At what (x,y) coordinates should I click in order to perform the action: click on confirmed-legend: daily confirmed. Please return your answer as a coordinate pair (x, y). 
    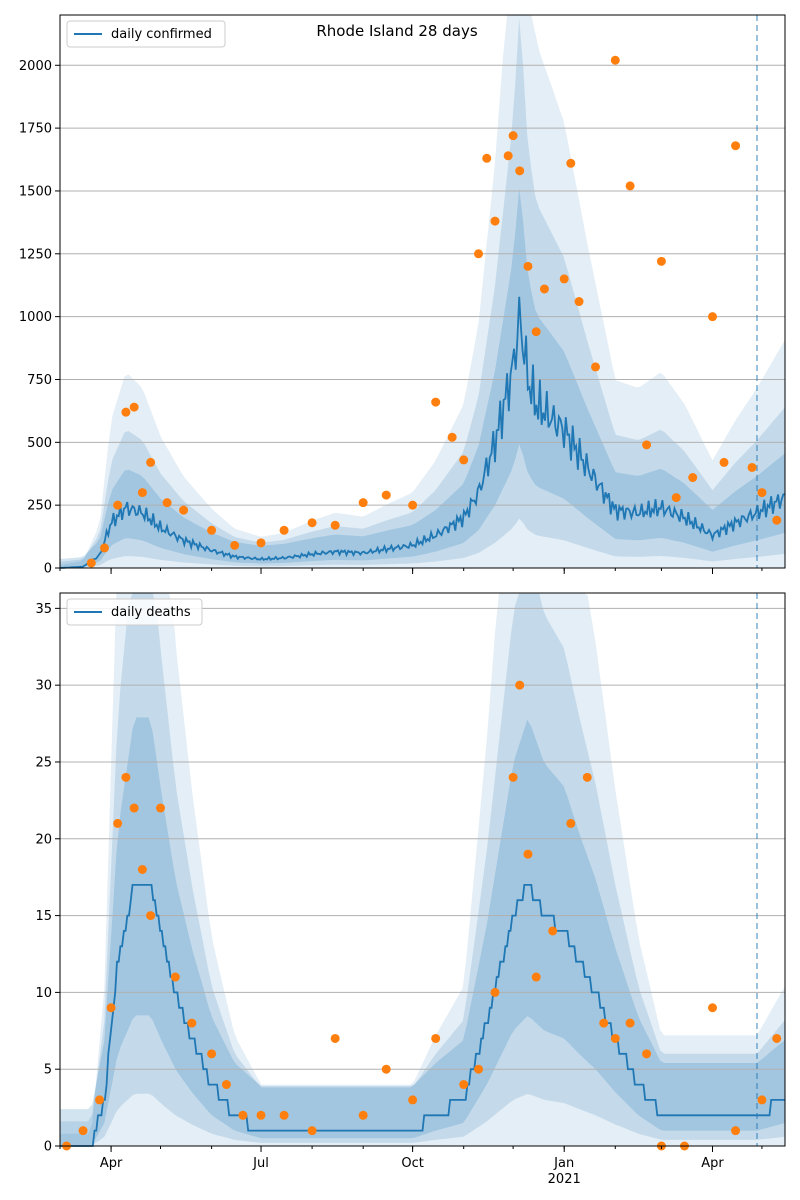
    Looking at the image, I should click on (146, 34).